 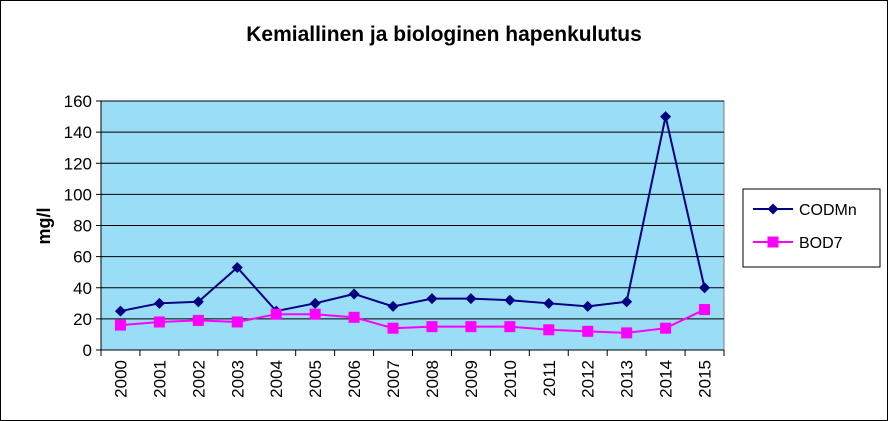 I want to click on x-tick-label: 2008, so click(x=432, y=379).